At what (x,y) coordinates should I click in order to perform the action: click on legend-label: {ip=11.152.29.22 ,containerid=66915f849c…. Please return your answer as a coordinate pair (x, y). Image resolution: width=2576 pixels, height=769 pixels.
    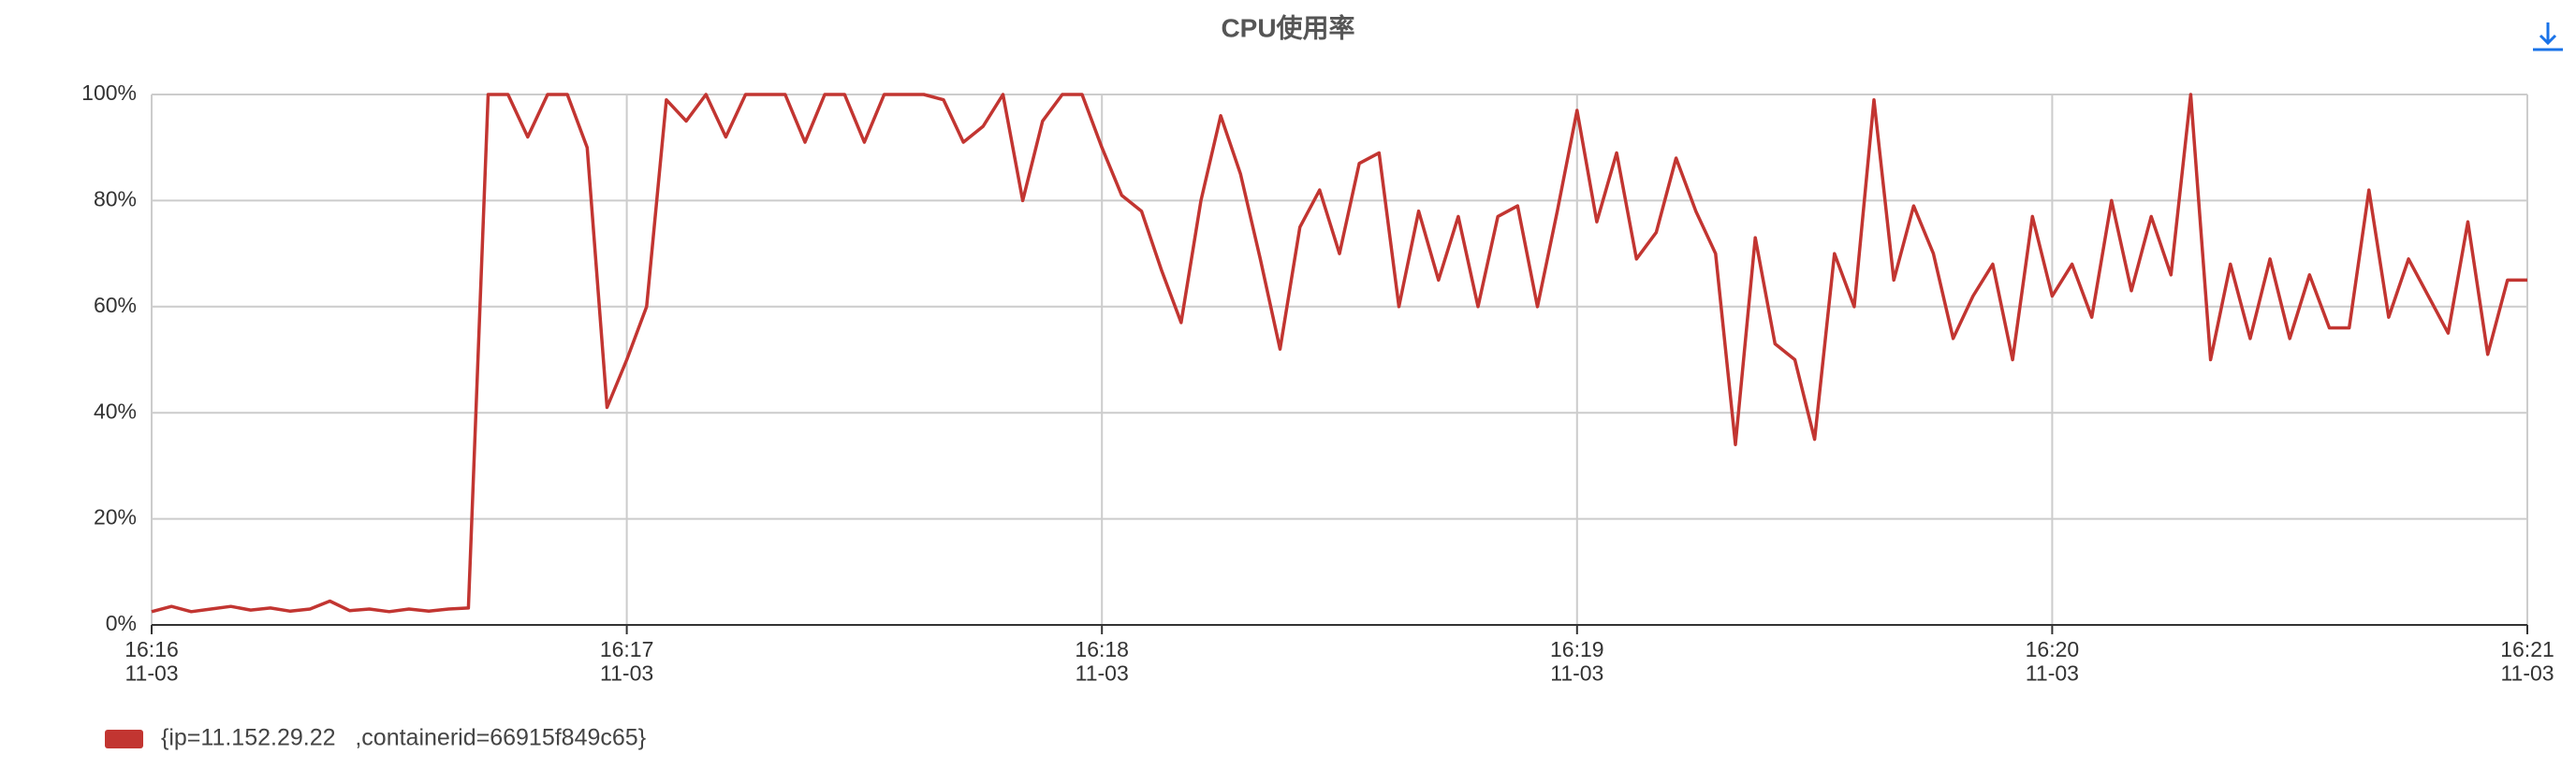
    Looking at the image, I should click on (403, 738).